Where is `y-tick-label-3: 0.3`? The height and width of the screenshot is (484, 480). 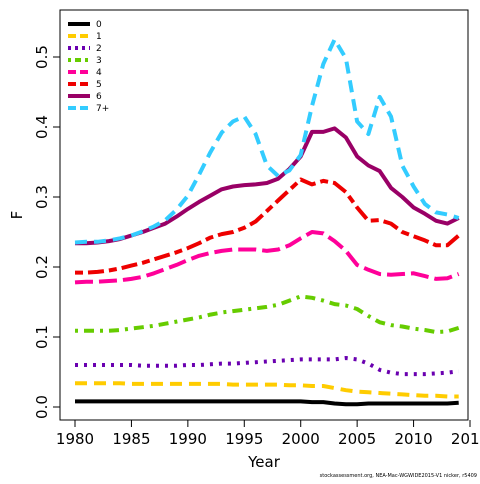
y-tick-label-3: 0.3 is located at coordinates (42, 197).